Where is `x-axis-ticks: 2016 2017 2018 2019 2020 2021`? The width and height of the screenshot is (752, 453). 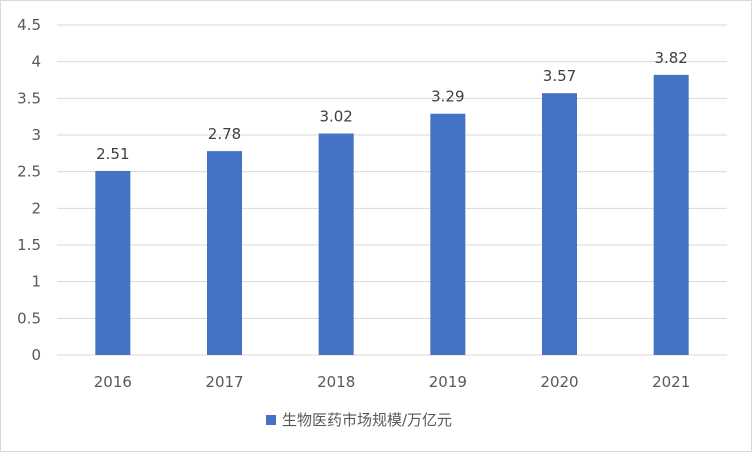 x-axis-ticks: 2016 2017 2018 2019 2020 2021 is located at coordinates (392, 382).